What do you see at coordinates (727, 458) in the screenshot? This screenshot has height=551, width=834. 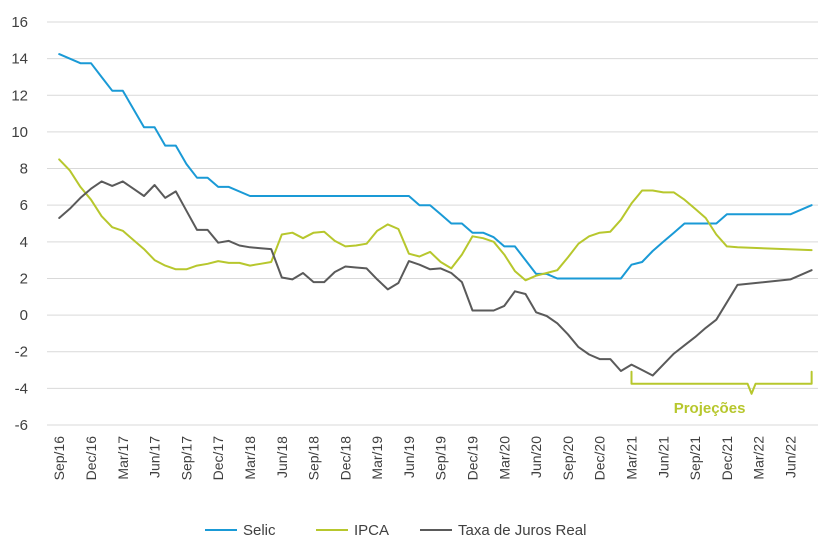 I see `x-tick-label: Dec/21` at bounding box center [727, 458].